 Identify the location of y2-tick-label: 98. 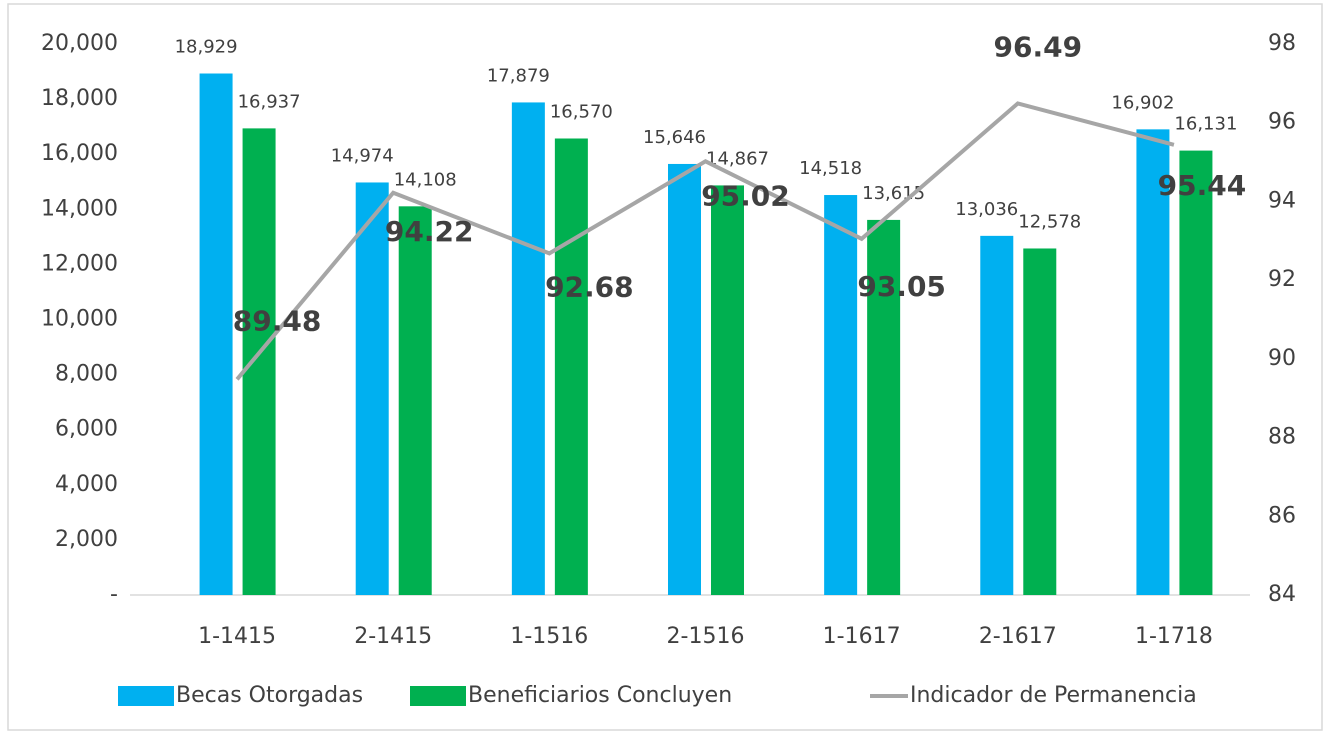
(1282, 43).